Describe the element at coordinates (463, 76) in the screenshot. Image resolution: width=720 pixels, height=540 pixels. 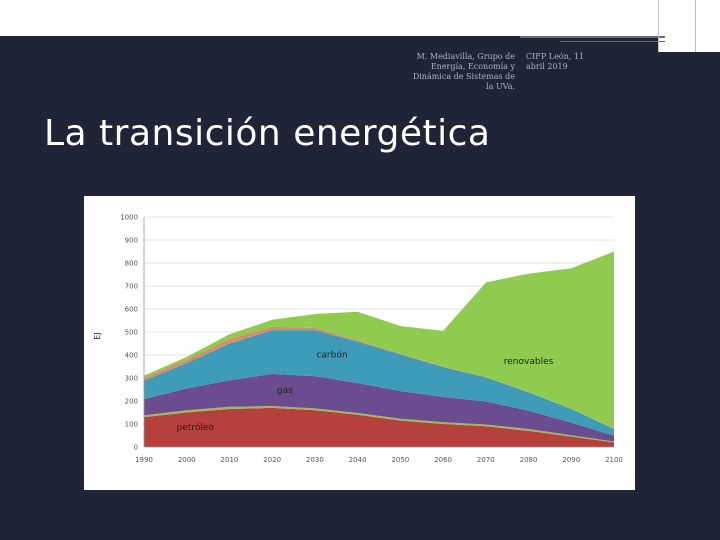
I see `author-credit-line: Dinámica de Sistemas de` at that location.